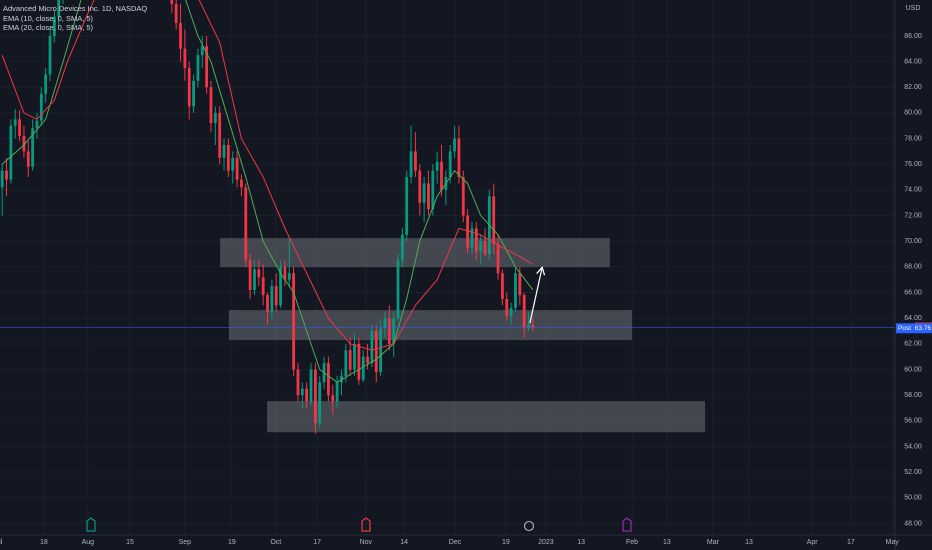 Image resolution: width=932 pixels, height=550 pixels. Describe the element at coordinates (913, 395) in the screenshot. I see `y-tick-label: 58.00` at that location.